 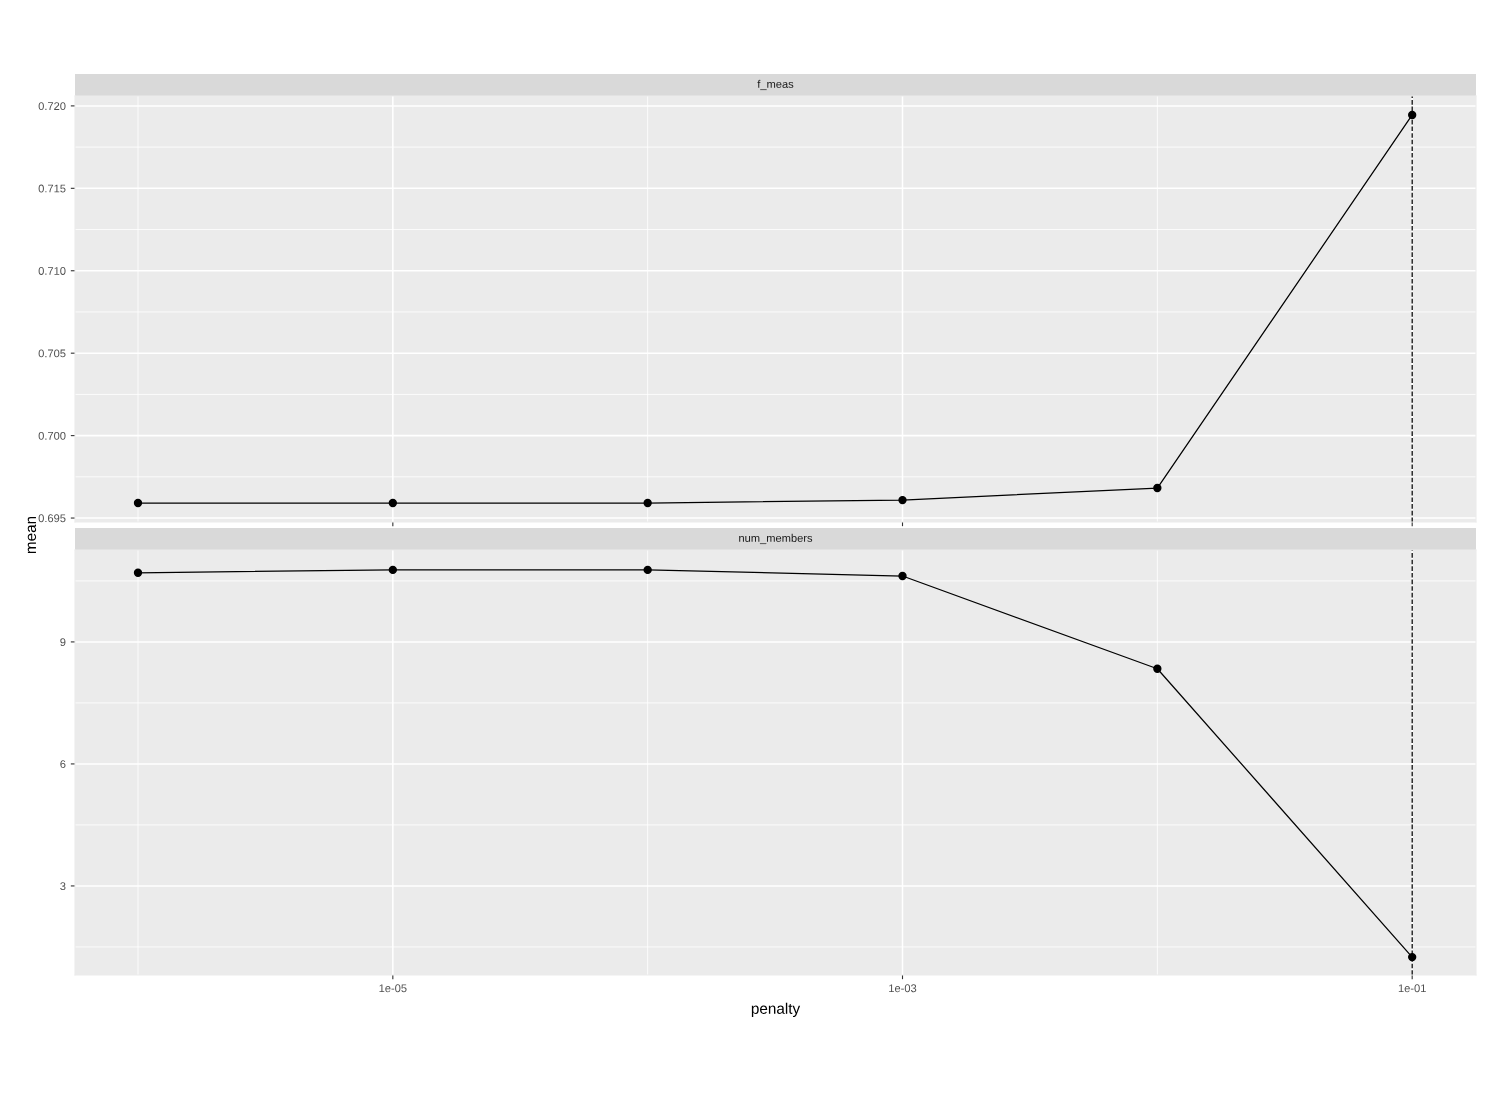 What do you see at coordinates (903, 988) in the screenshot?
I see `x-tick-label: 1e-03` at bounding box center [903, 988].